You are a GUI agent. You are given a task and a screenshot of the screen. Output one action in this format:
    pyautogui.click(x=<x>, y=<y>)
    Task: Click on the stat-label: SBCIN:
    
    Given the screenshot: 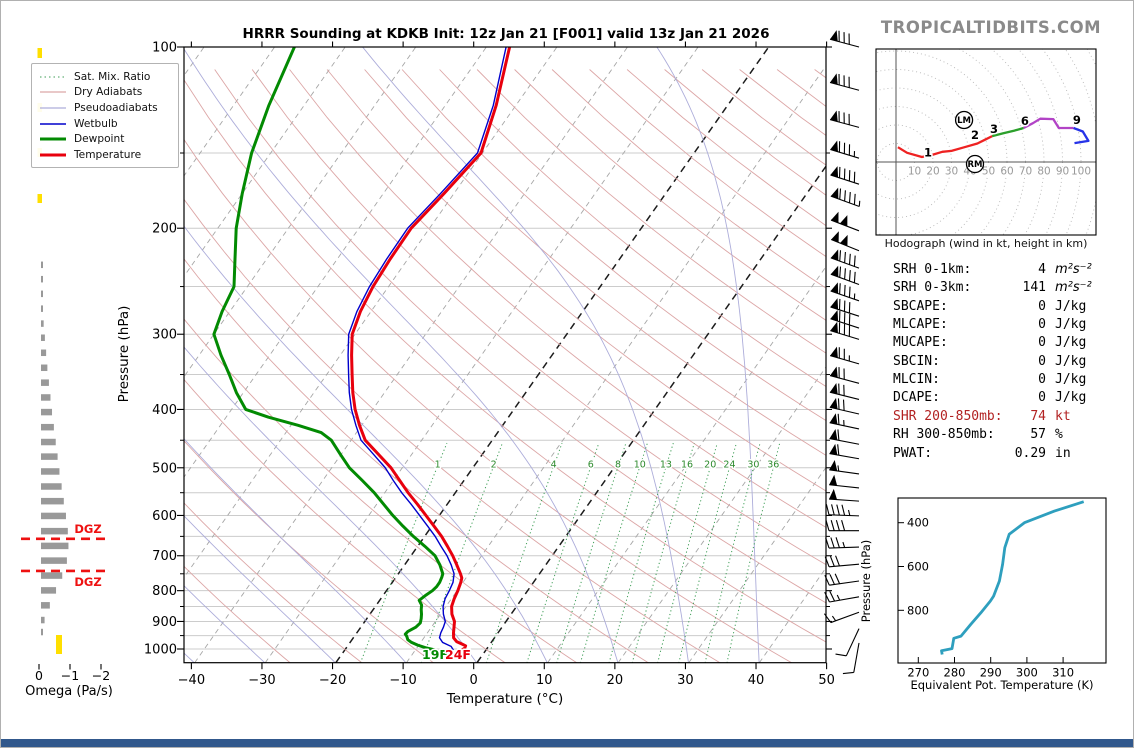 What is the action you would take?
    pyautogui.click(x=916, y=361)
    